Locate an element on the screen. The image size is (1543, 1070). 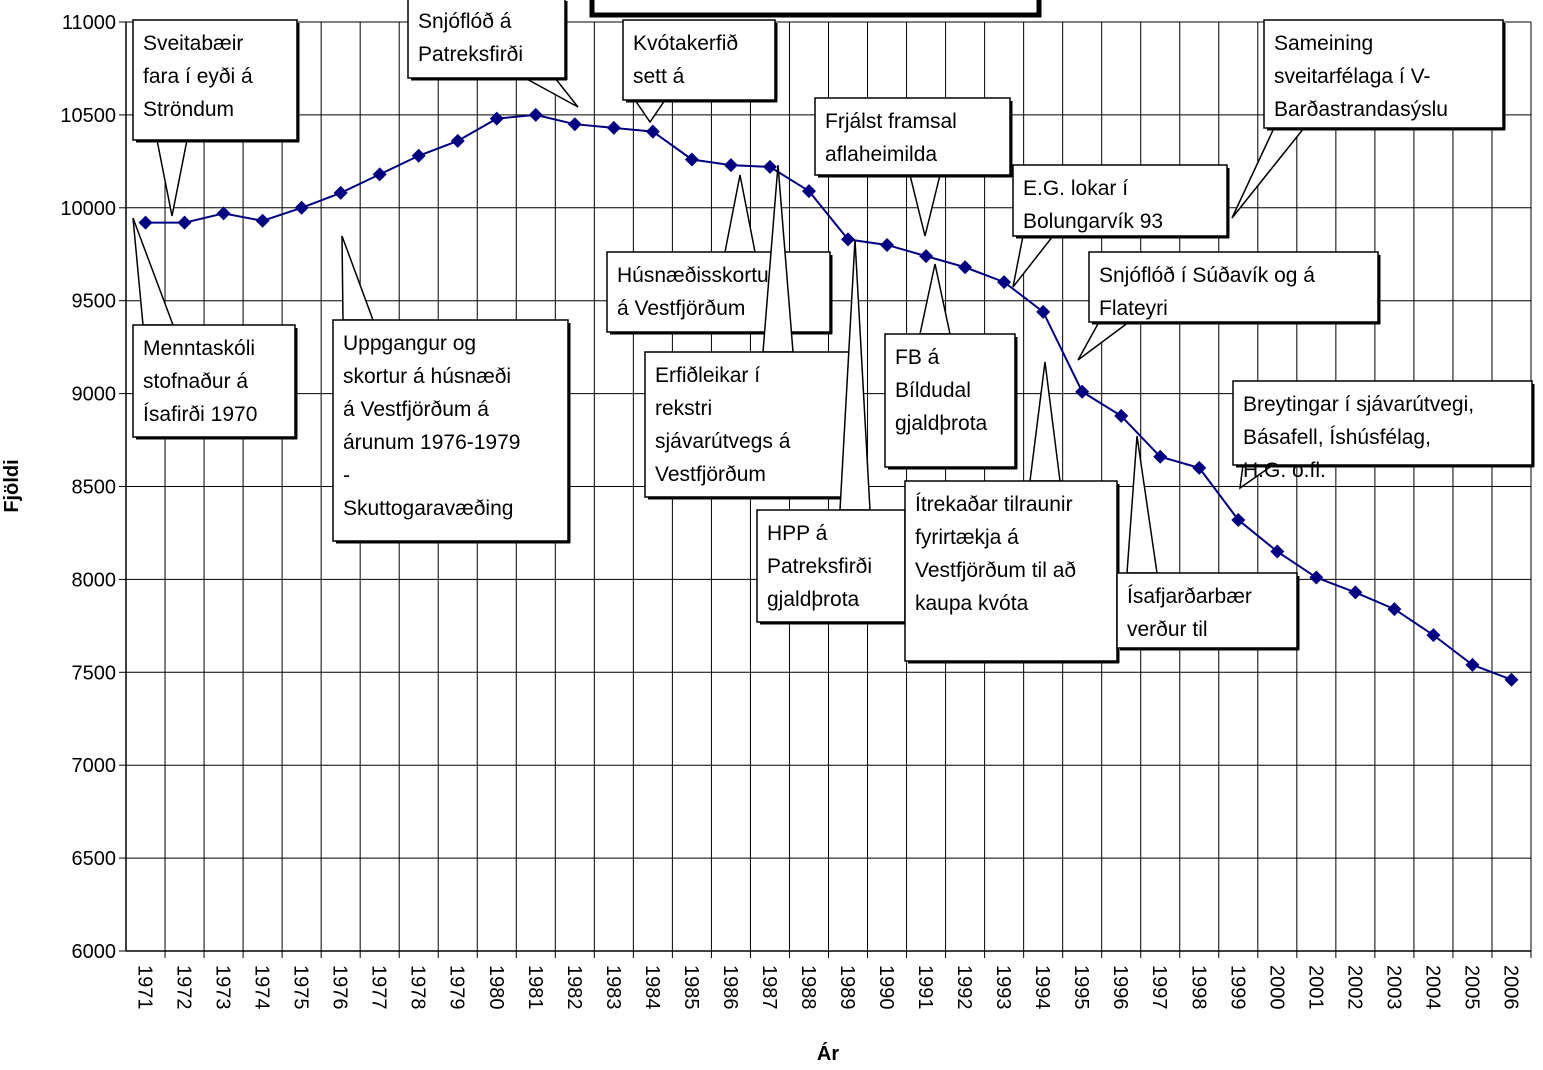
callout-text: Vestfjörðum is located at coordinates (710, 474).